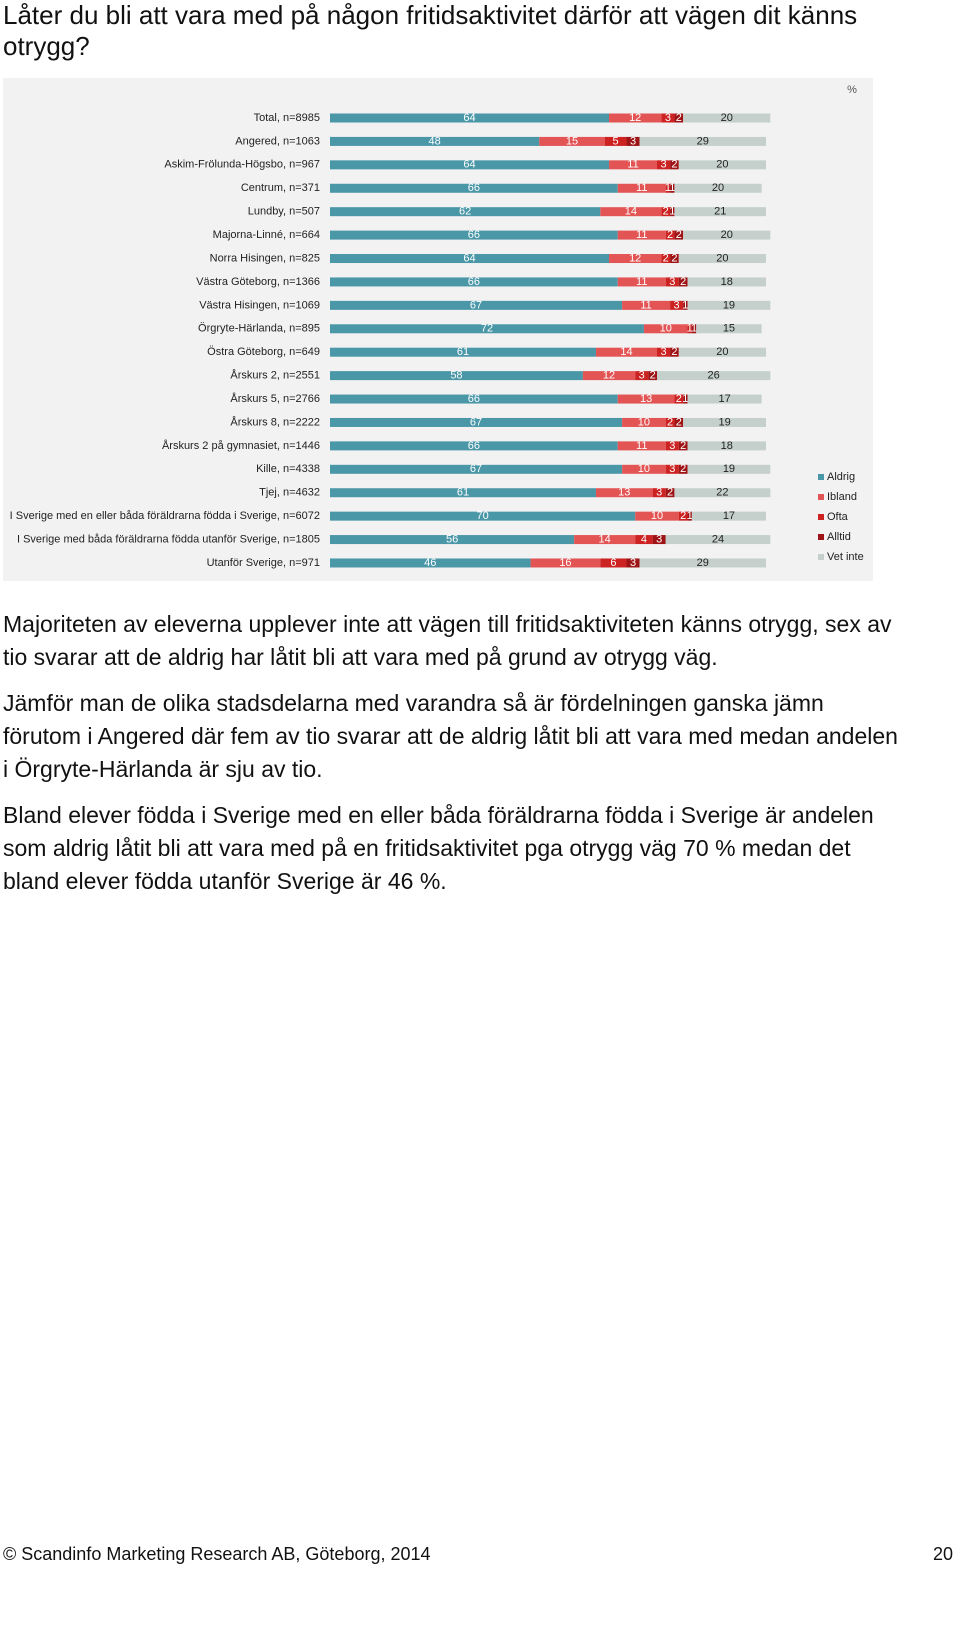  What do you see at coordinates (565, 563) in the screenshot?
I see `value-label: 16` at bounding box center [565, 563].